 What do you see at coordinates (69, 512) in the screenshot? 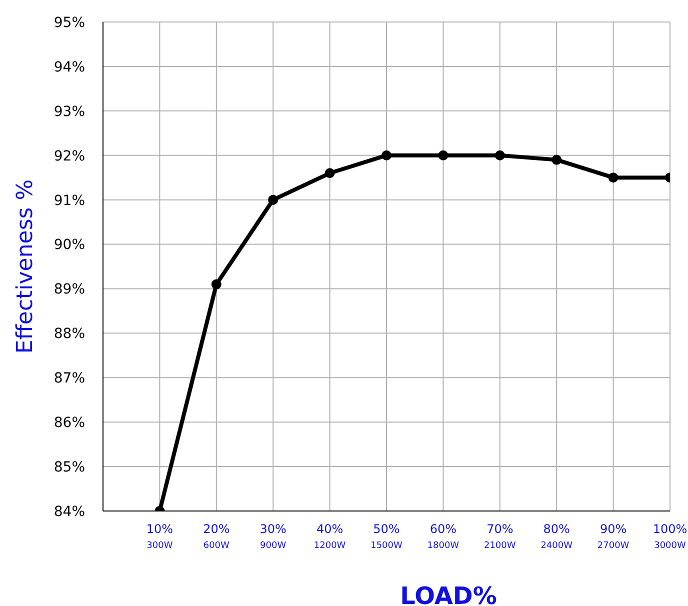
I see `y-tick-label: 84%` at bounding box center [69, 512].